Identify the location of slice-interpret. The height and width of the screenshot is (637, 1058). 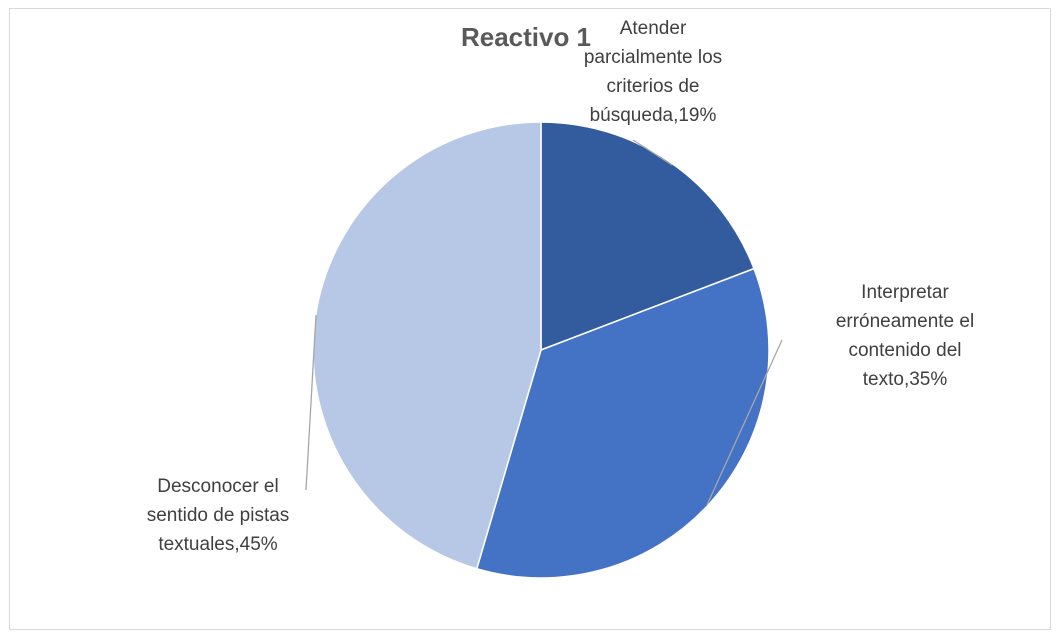
(622, 423).